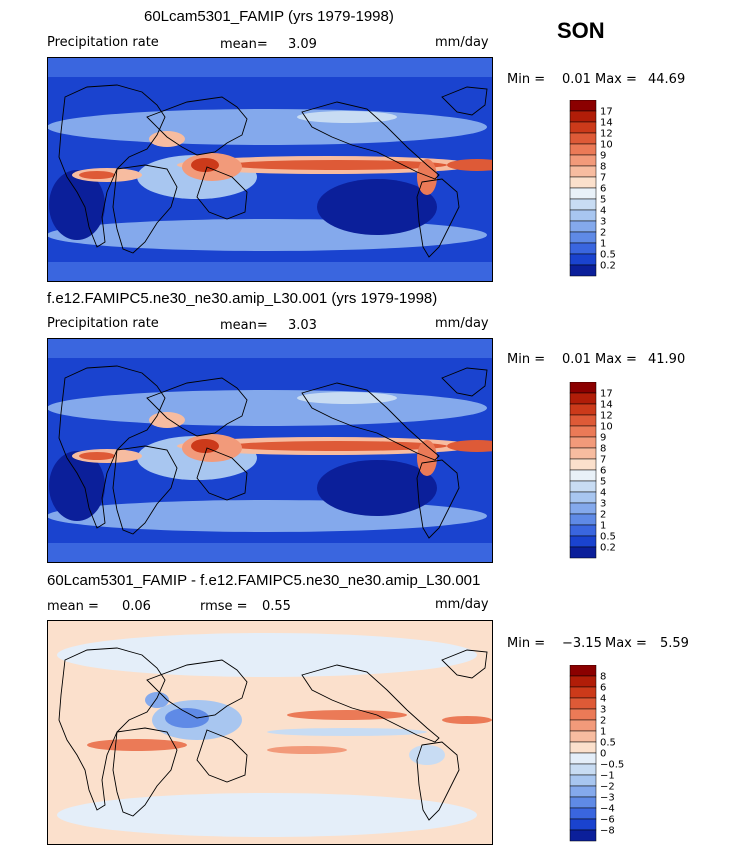 The width and height of the screenshot is (733, 855). What do you see at coordinates (603, 178) in the screenshot?
I see `colorbar-tick-label: 7` at bounding box center [603, 178].